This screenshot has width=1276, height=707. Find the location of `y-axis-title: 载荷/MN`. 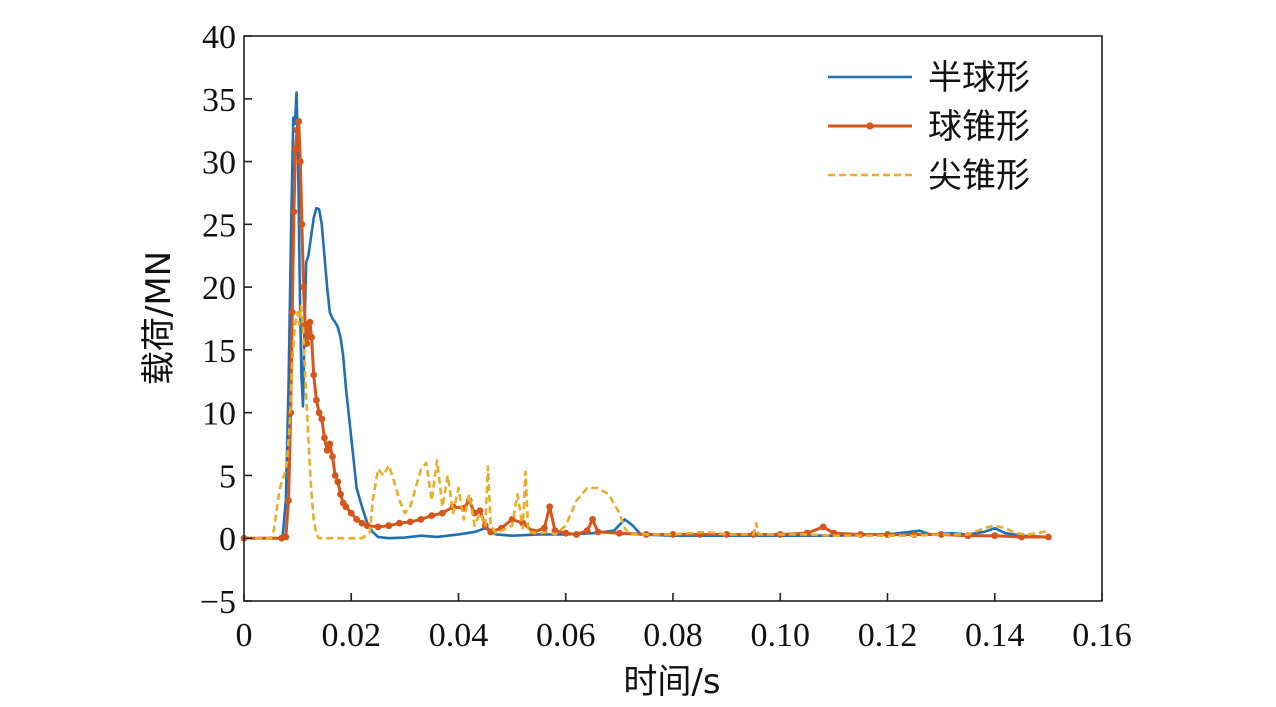

y-axis-title: 载荷/MN is located at coordinates (159, 318).